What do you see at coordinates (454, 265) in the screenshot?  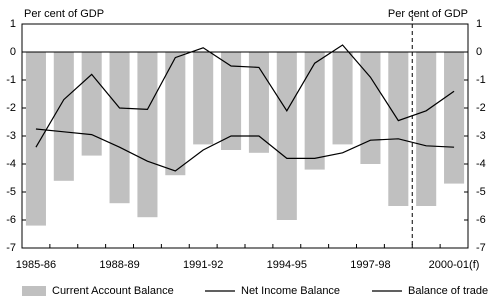 I see `x-tick-label: 2000-01(f)` at bounding box center [454, 265].